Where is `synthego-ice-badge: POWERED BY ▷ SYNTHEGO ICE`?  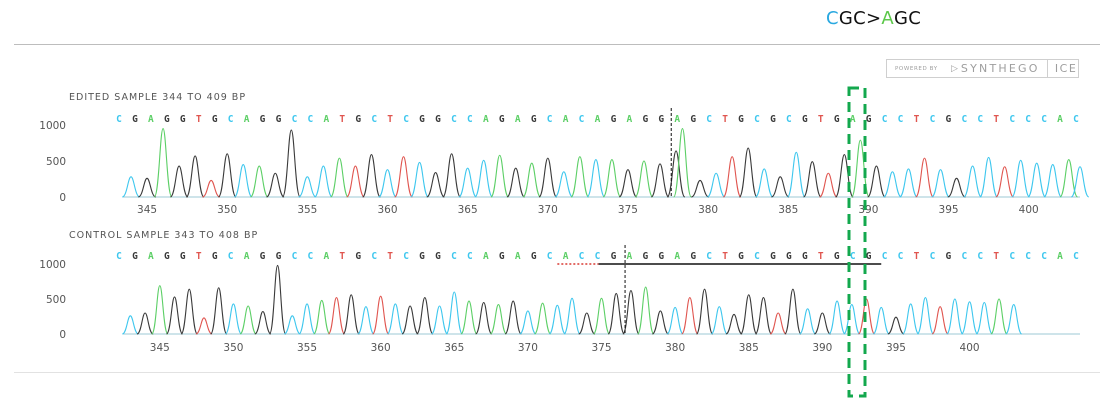
synthego-ice-badge: POWERED BY ▷ SYNTHEGO ICE is located at coordinates (982, 68).